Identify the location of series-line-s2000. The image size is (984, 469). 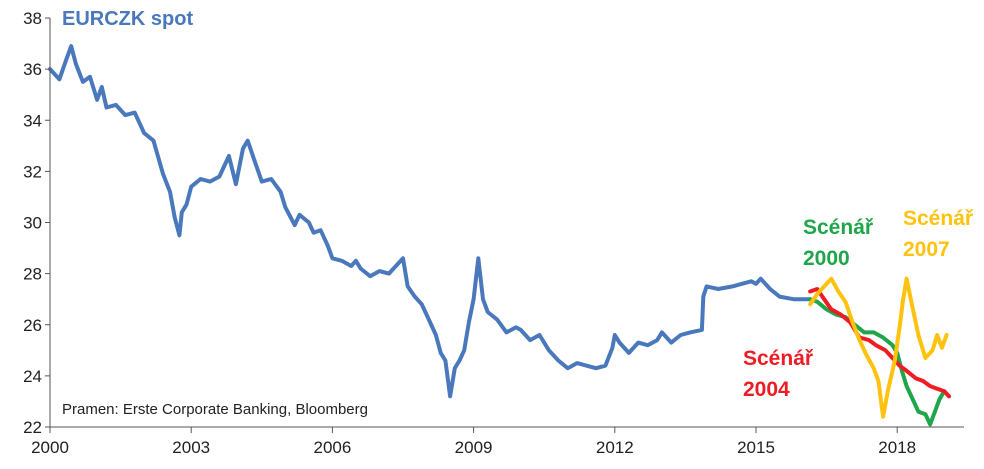
(879, 362).